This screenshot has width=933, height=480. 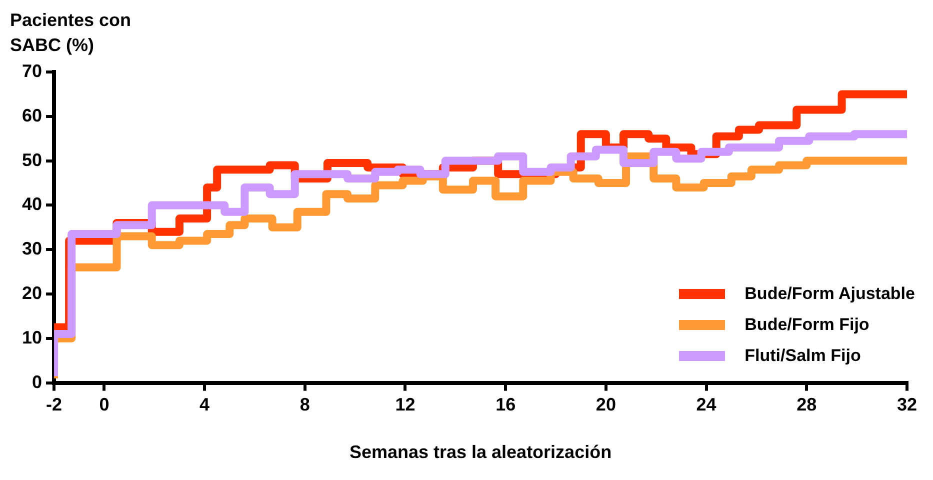 I want to click on y-tick-label: 20, so click(x=32, y=292).